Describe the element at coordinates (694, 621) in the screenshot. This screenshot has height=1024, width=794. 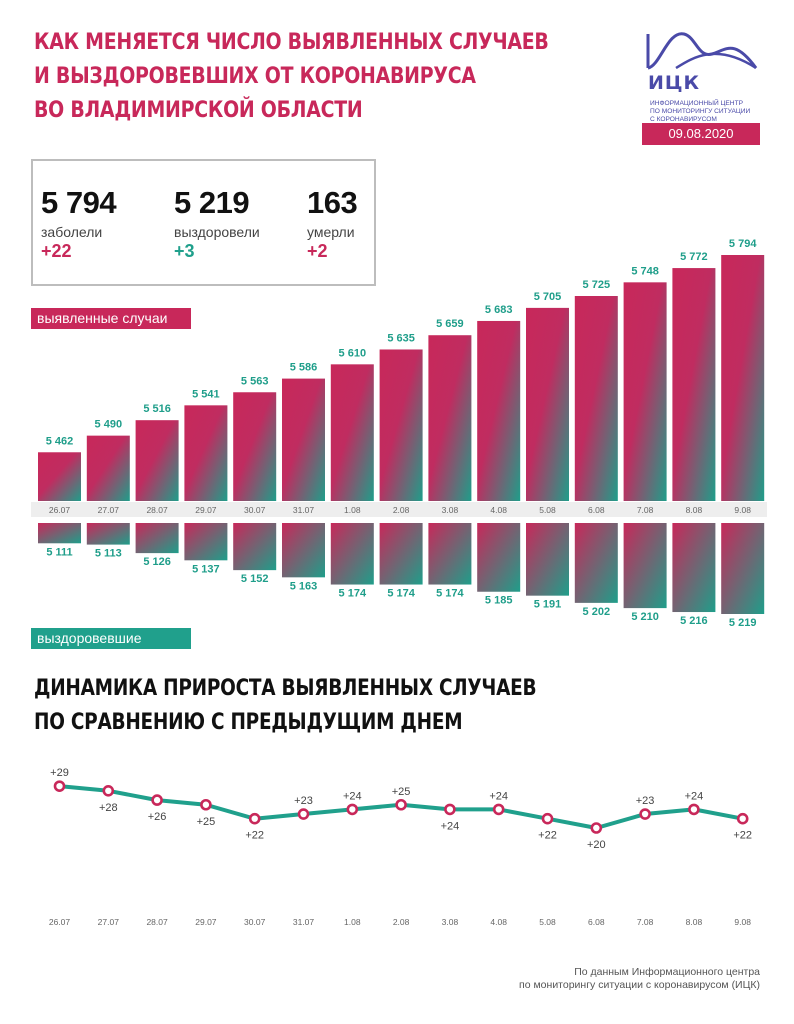
I see `recovered-value-label: 5 216` at that location.